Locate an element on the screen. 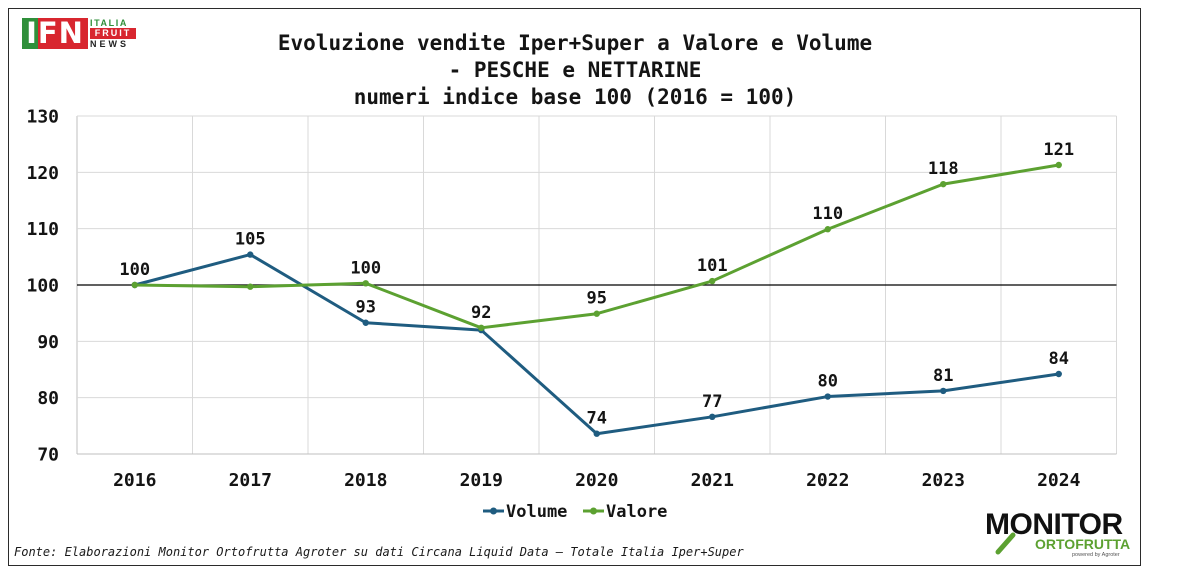  powered-by-agroter: powered by Agroter is located at coordinates (1096, 555).